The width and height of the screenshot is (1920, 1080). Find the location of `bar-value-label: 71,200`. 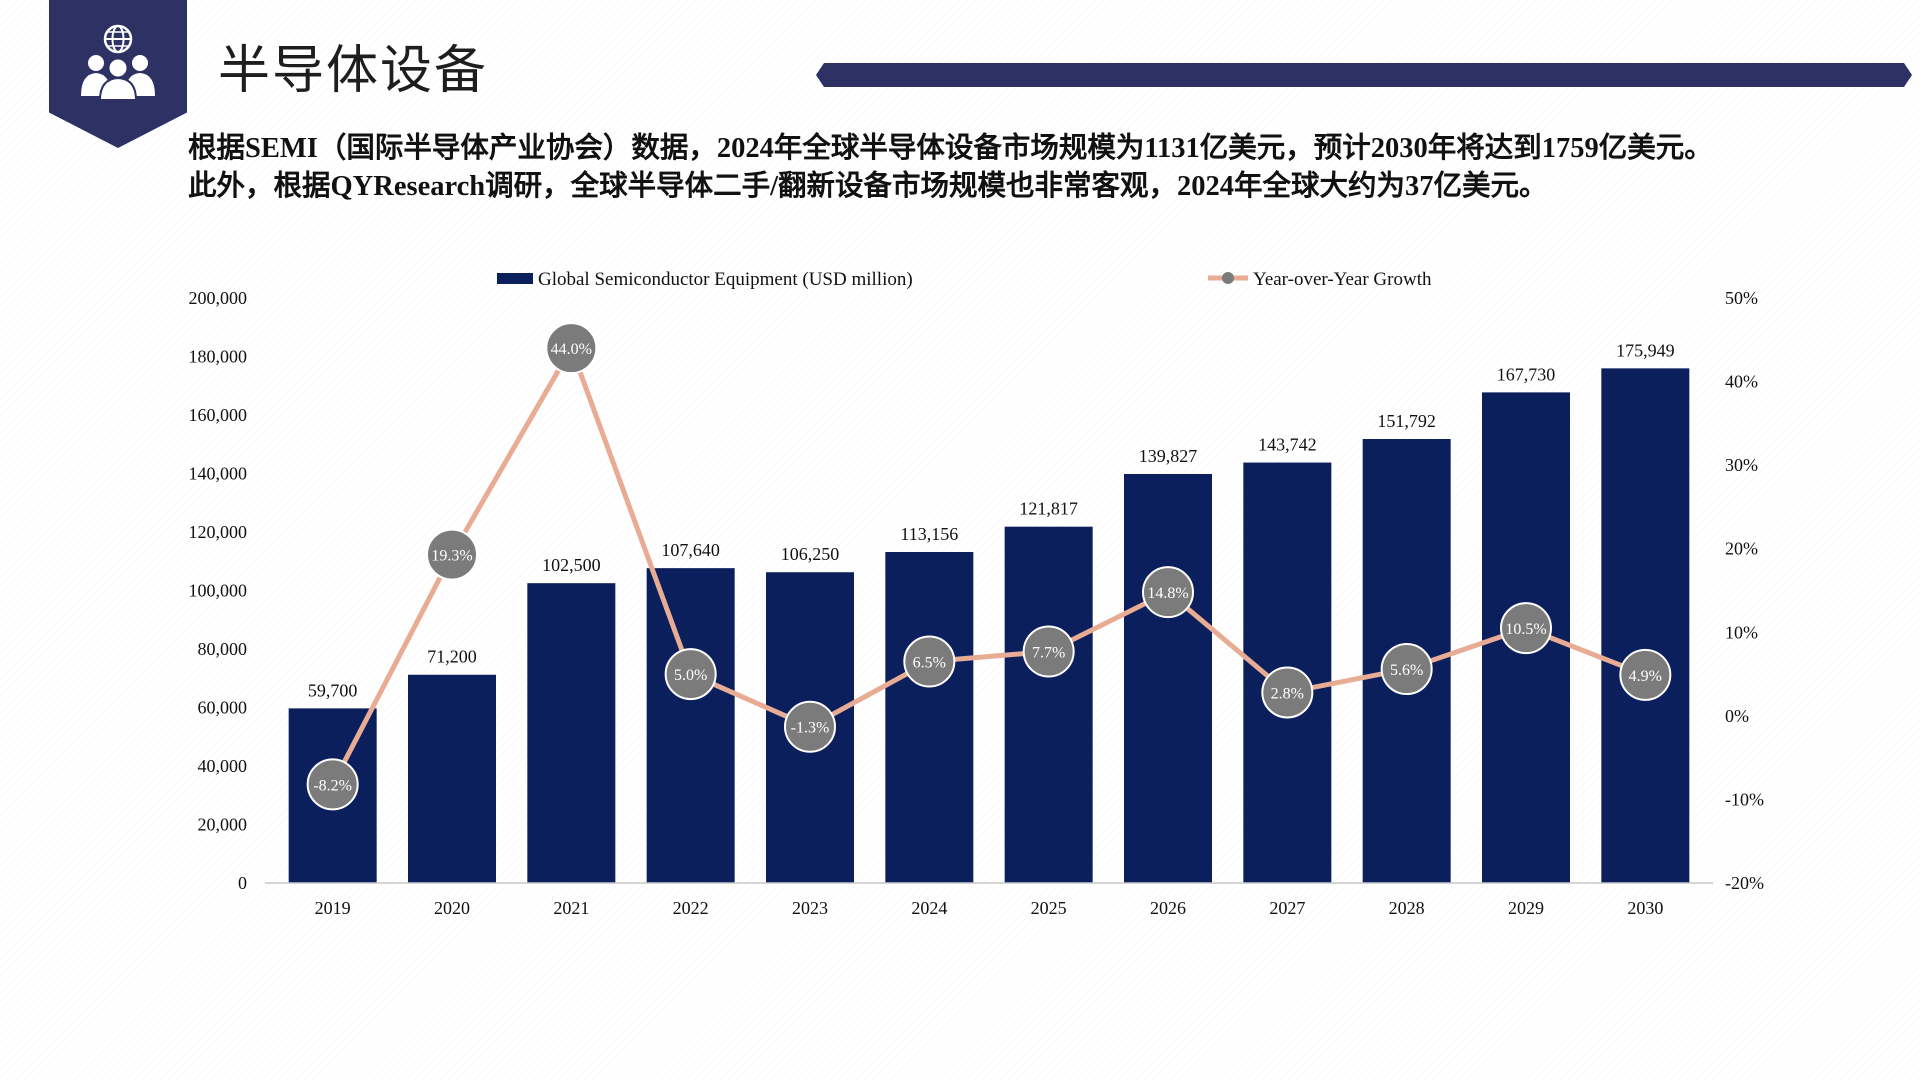

bar-value-label: 71,200 is located at coordinates (452, 657).